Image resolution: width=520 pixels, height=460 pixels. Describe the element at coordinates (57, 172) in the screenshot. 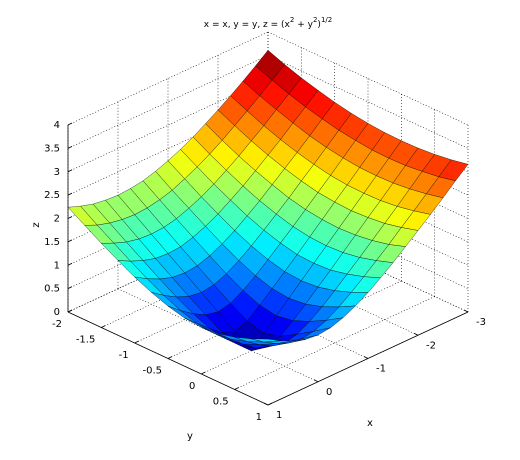

I see `z-tick-label: 3` at that location.